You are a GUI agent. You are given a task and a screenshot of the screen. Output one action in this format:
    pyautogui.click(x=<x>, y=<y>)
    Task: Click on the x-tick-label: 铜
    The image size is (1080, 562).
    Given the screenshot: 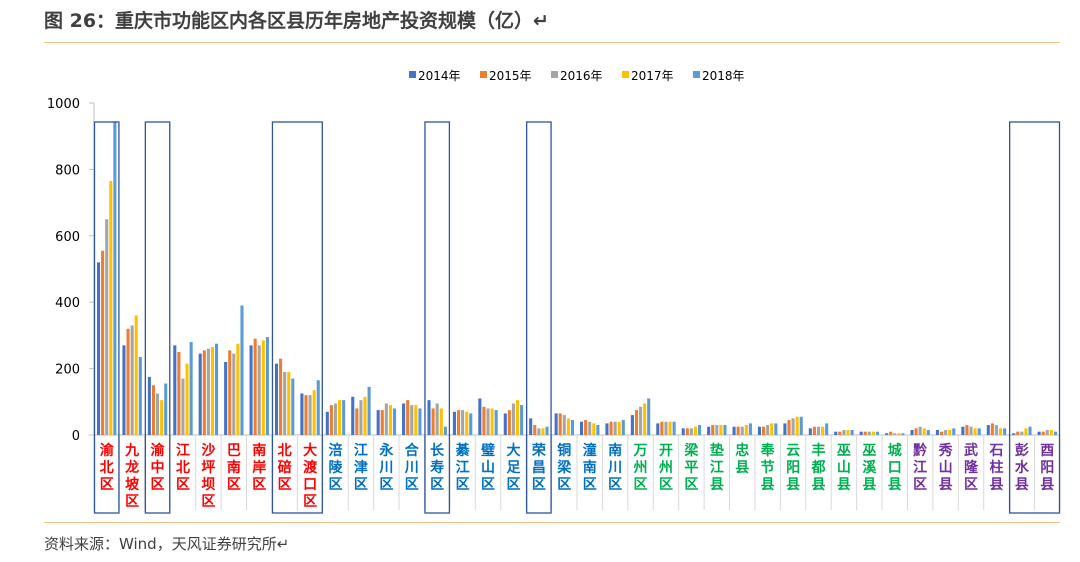 What is the action you would take?
    pyautogui.click(x=564, y=450)
    